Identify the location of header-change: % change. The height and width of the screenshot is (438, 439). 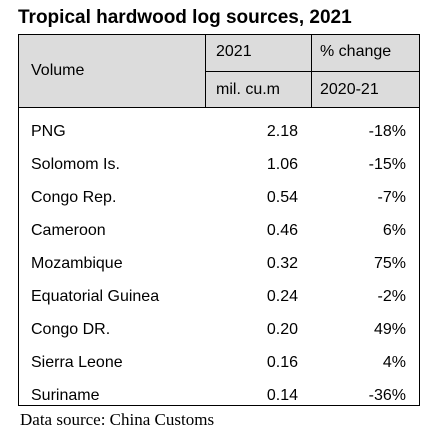
(356, 51).